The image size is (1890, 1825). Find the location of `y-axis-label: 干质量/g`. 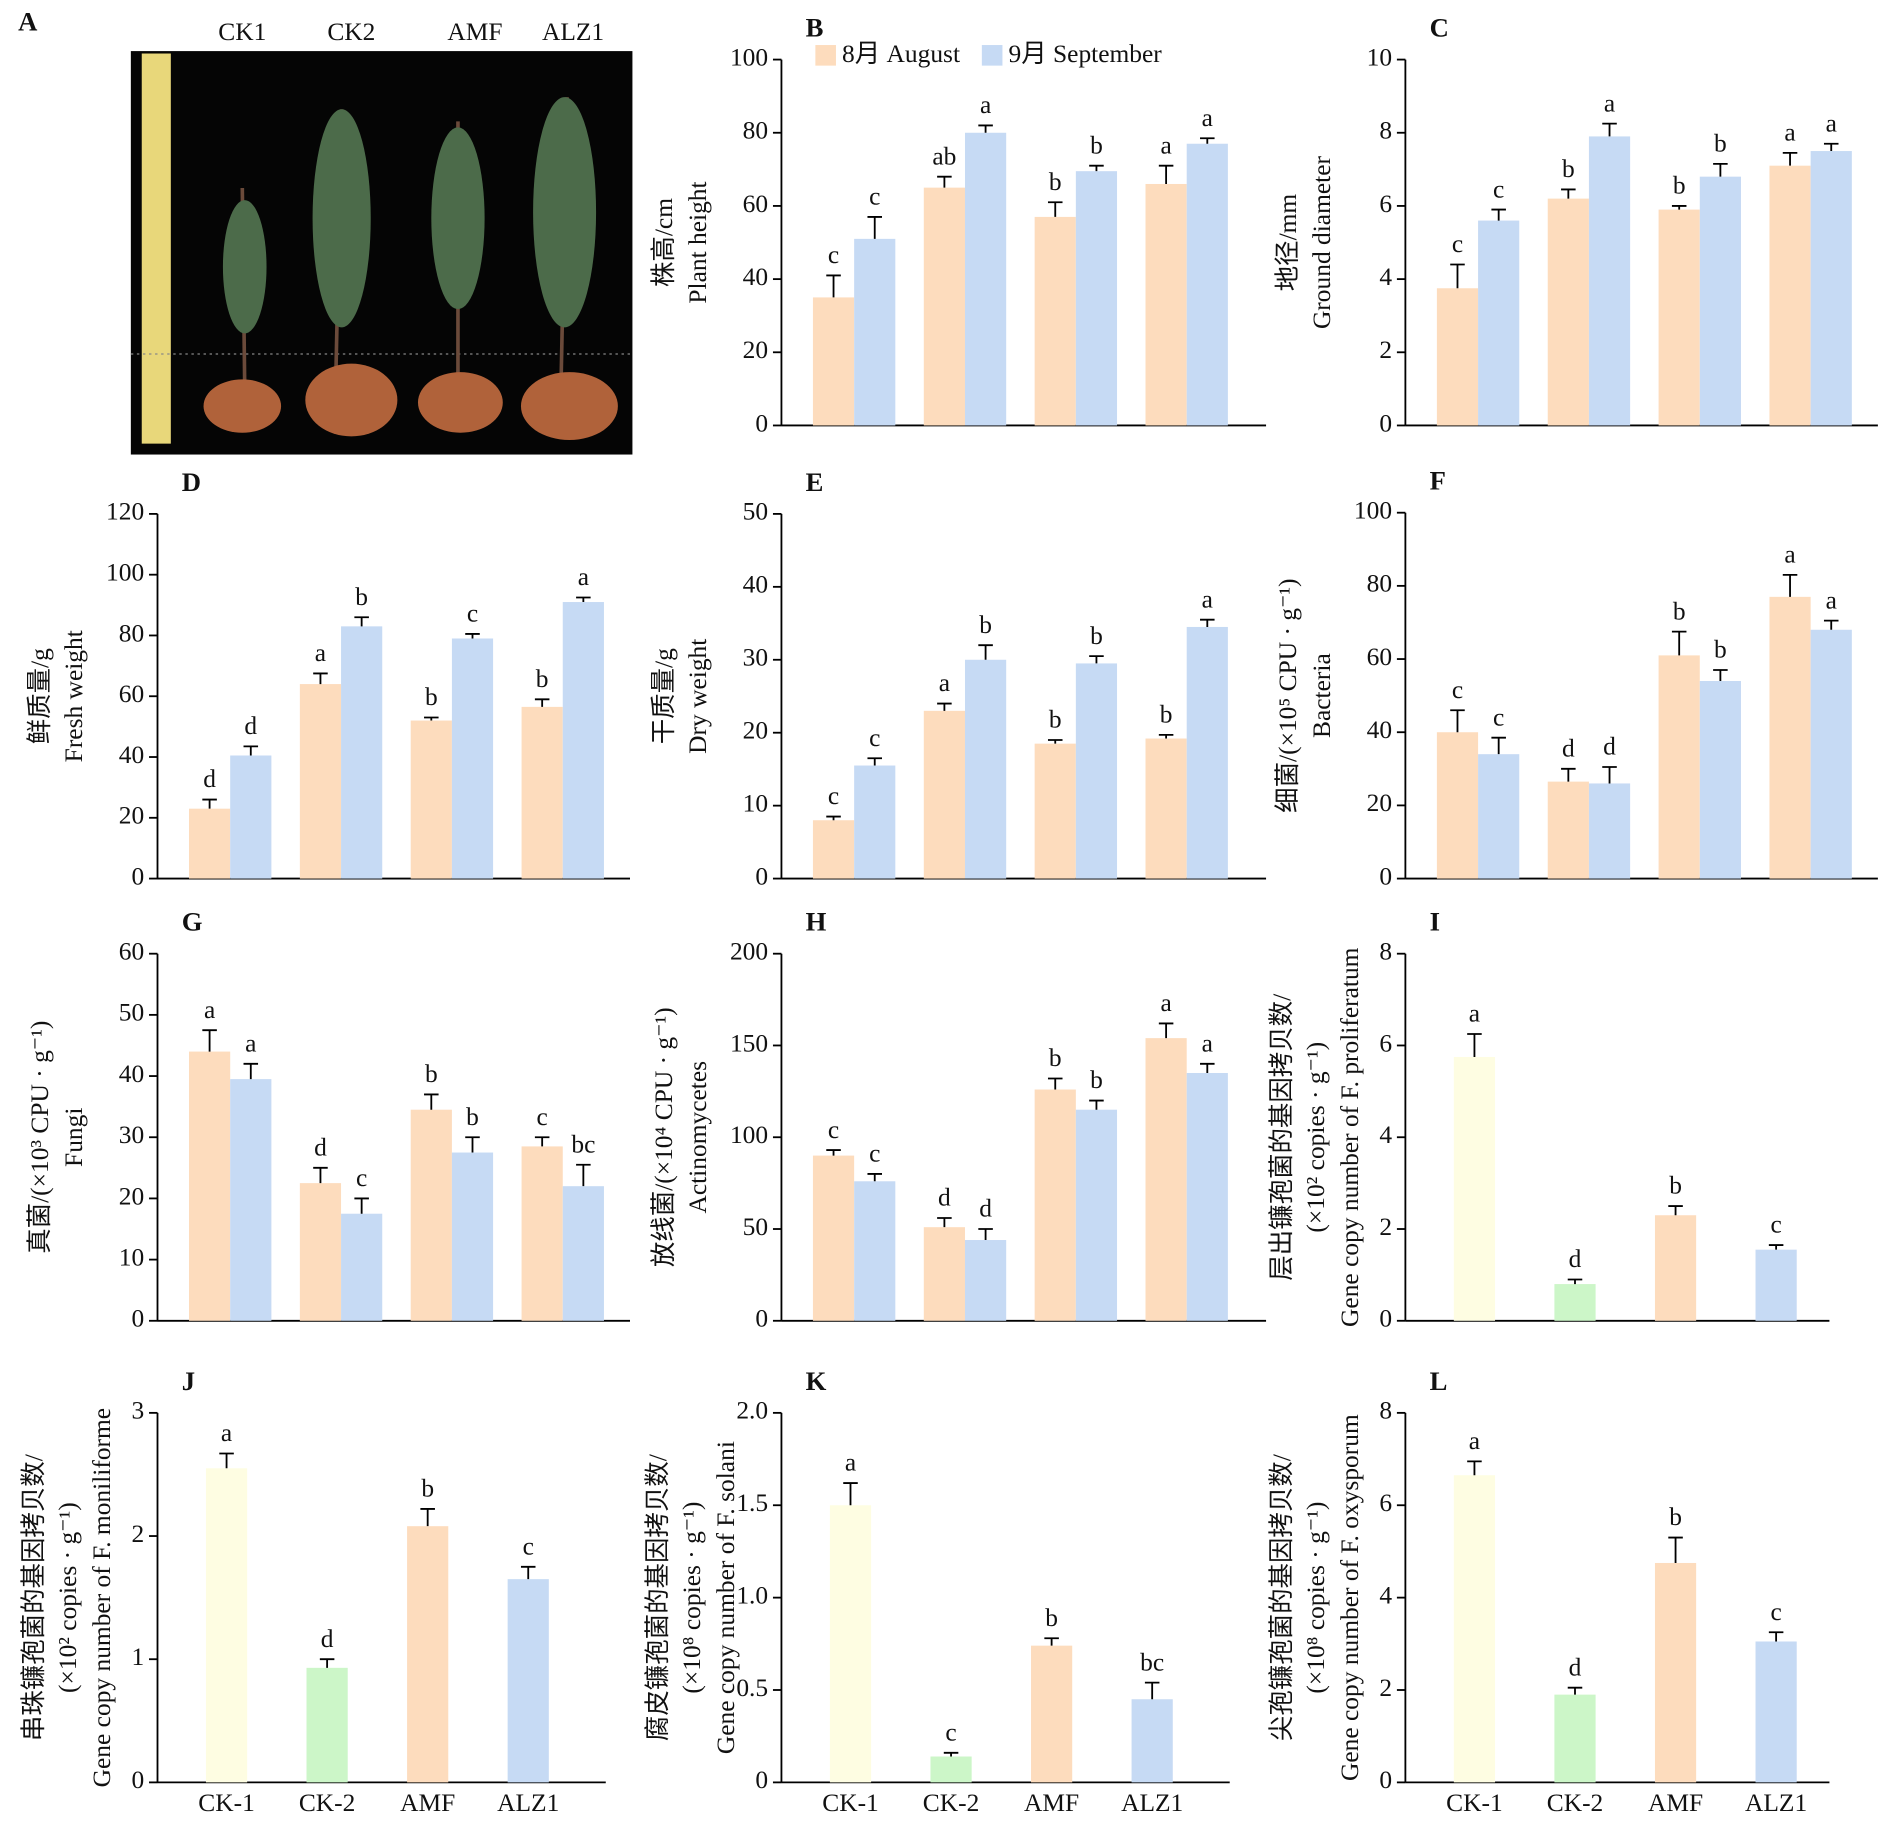

y-axis-label: 干质量/g is located at coordinates (663, 696).